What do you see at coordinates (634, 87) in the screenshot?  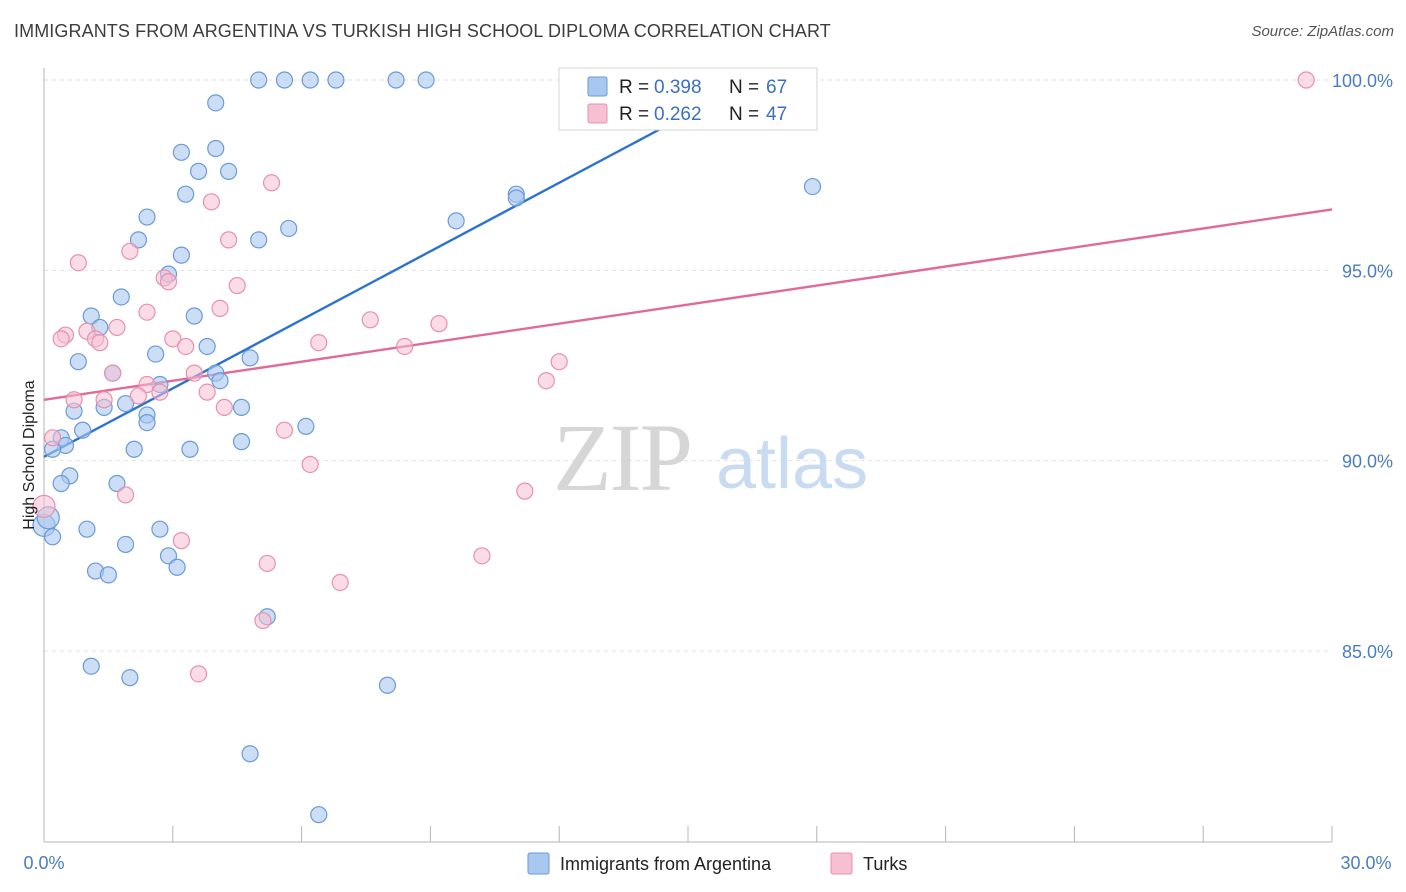 I see `legend-r-label-1: R =` at bounding box center [634, 87].